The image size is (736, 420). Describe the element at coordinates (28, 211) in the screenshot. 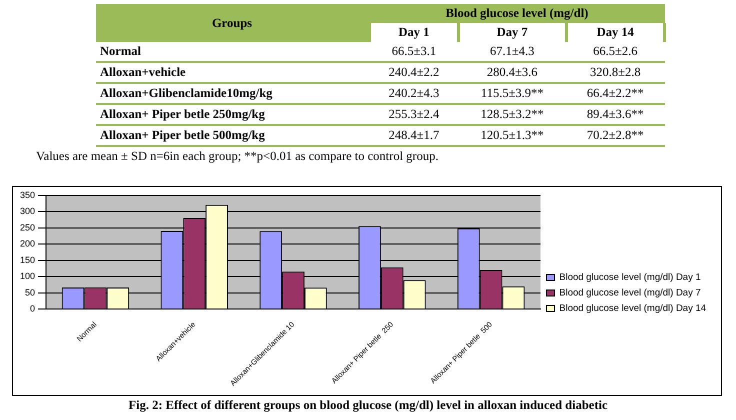

I see `y-tick-label: 300` at that location.